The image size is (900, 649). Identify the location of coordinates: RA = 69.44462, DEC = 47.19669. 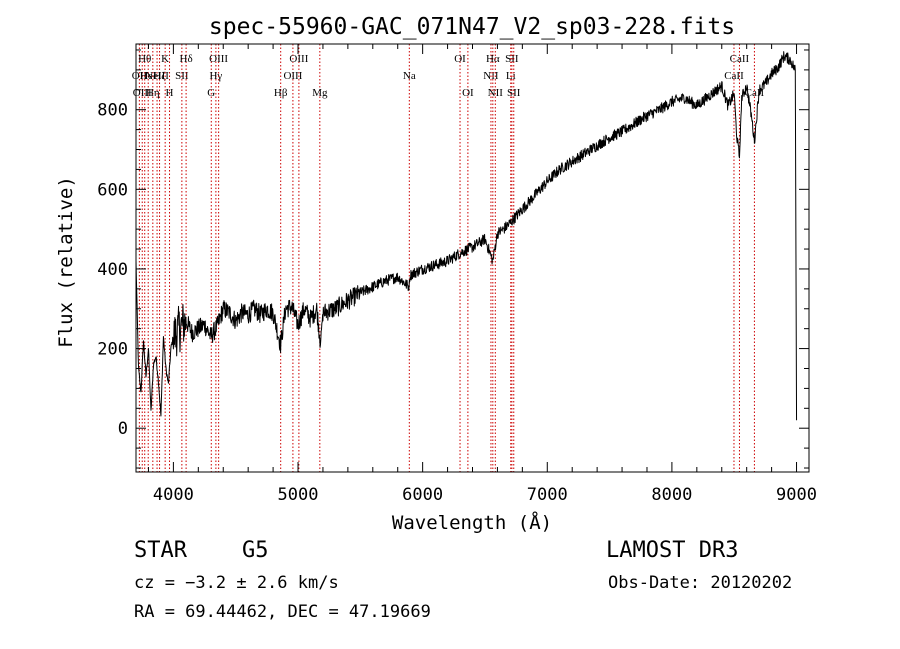
(282, 612).